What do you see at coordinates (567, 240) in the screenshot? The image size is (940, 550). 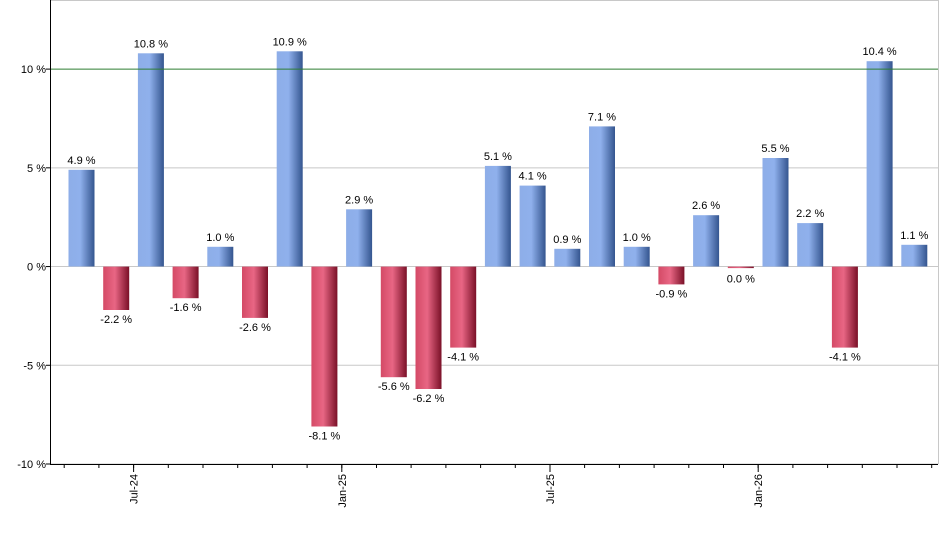 I see `data-label: 0.9 %` at bounding box center [567, 240].